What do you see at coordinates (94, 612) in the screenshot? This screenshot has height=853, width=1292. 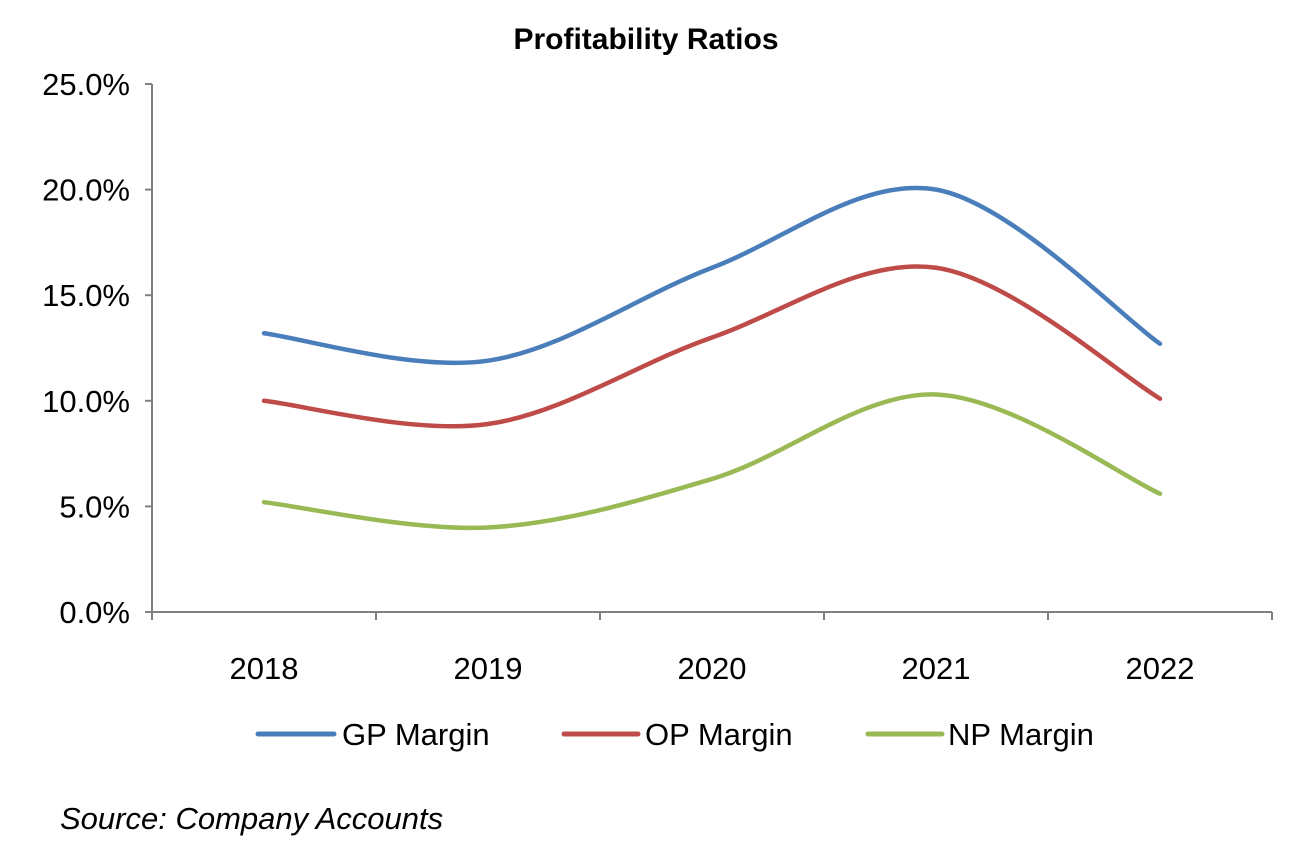 I see `y-tick-label: 0.0%` at bounding box center [94, 612].